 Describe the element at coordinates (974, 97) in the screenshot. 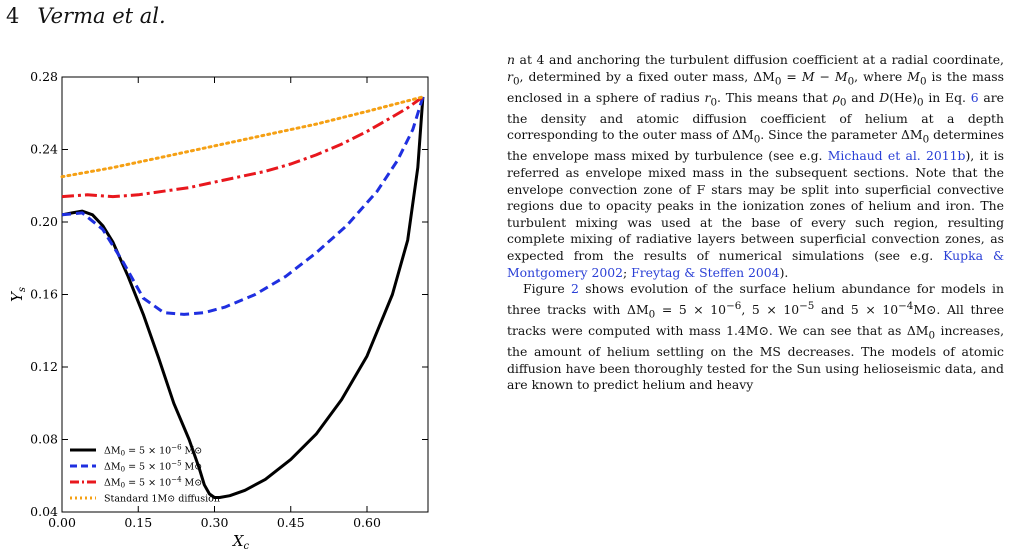

I see `equation-link: 6` at that location.